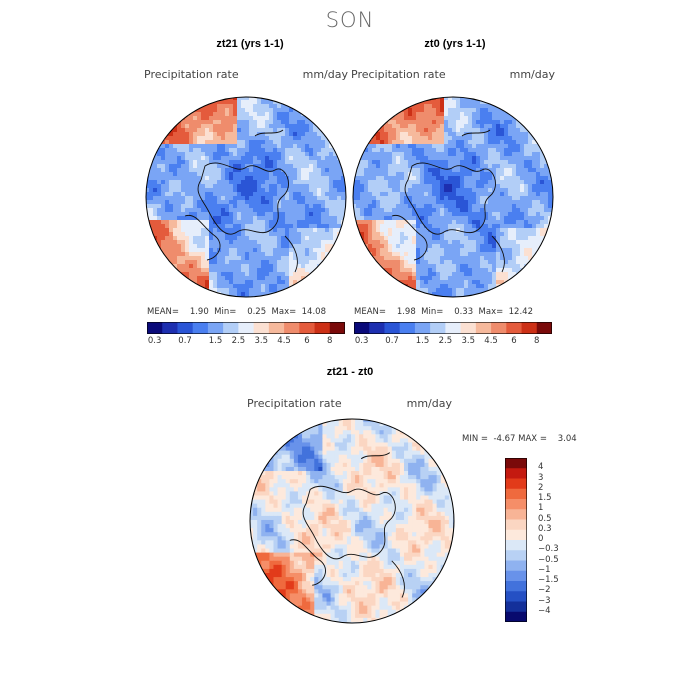 The image size is (700, 700). I want to click on panel2-stats: MEAN= 1.98 Min= 0.33 Max= 12.42, so click(443, 312).